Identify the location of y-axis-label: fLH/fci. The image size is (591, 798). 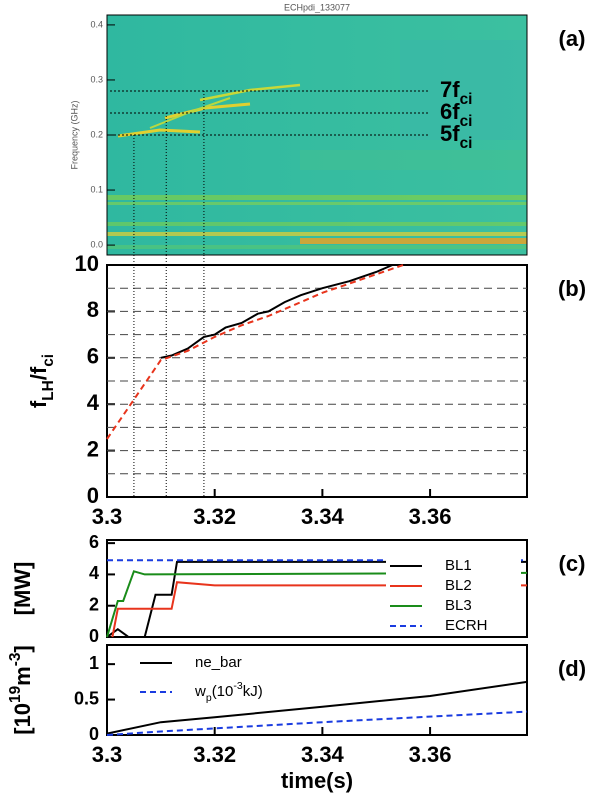
(41, 381).